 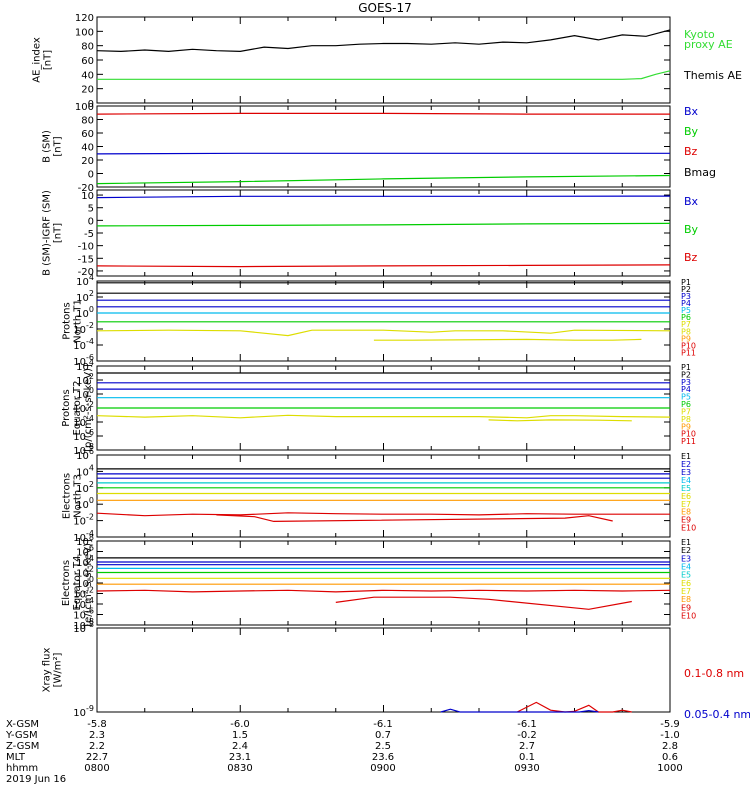 I want to click on y-tick-label: 10⁸, so click(x=85, y=540).